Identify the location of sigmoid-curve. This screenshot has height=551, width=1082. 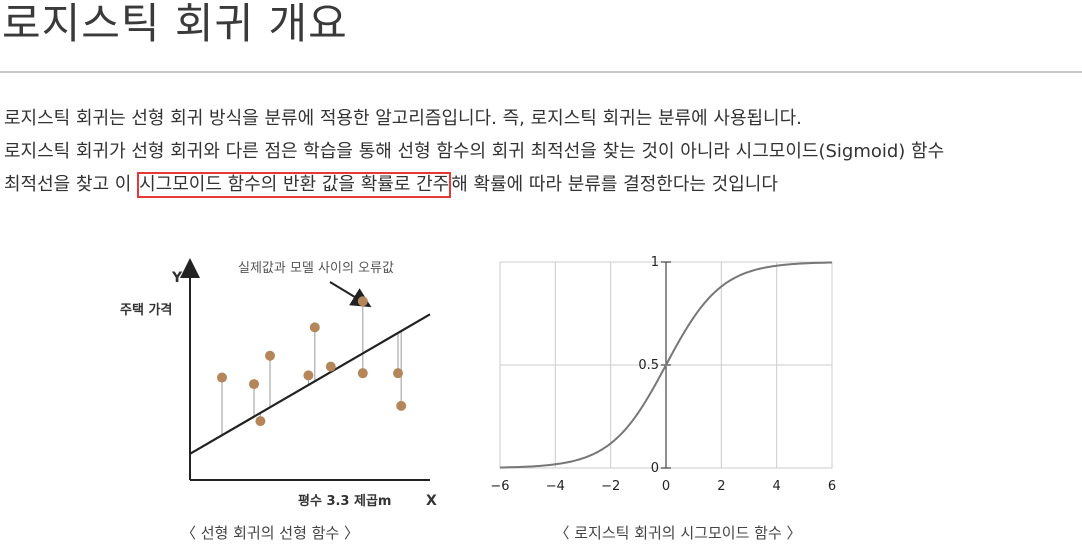
(666, 365).